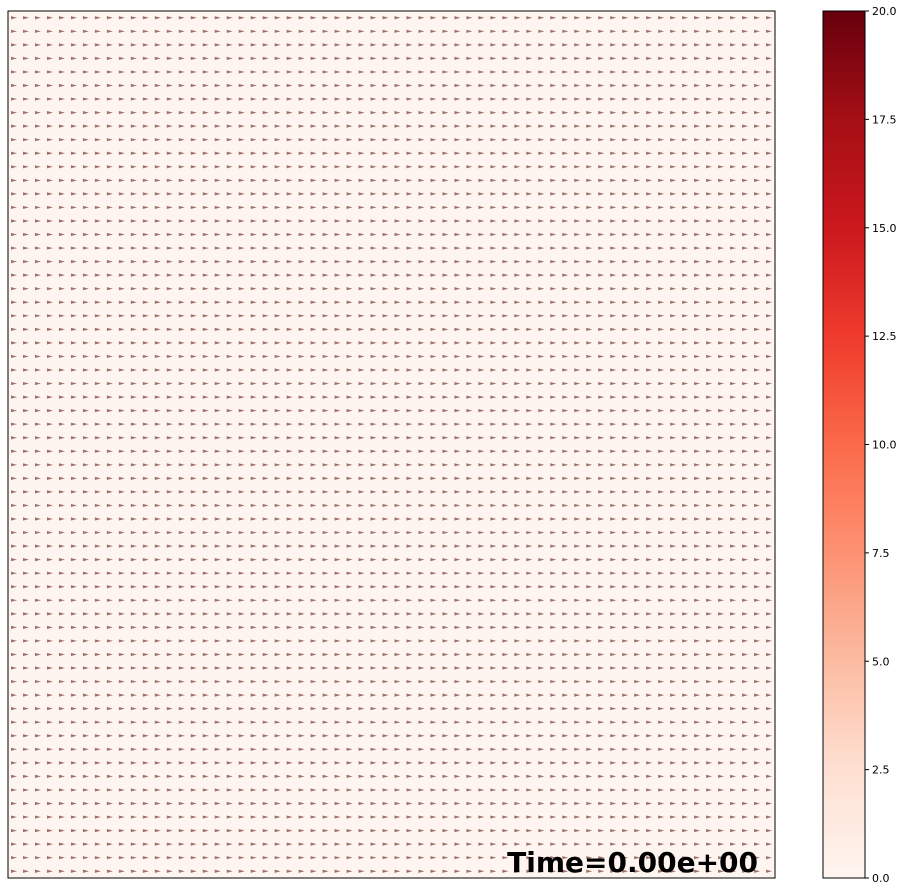  Describe the element at coordinates (844, 444) in the screenshot. I see `colorbar-gradient` at that location.